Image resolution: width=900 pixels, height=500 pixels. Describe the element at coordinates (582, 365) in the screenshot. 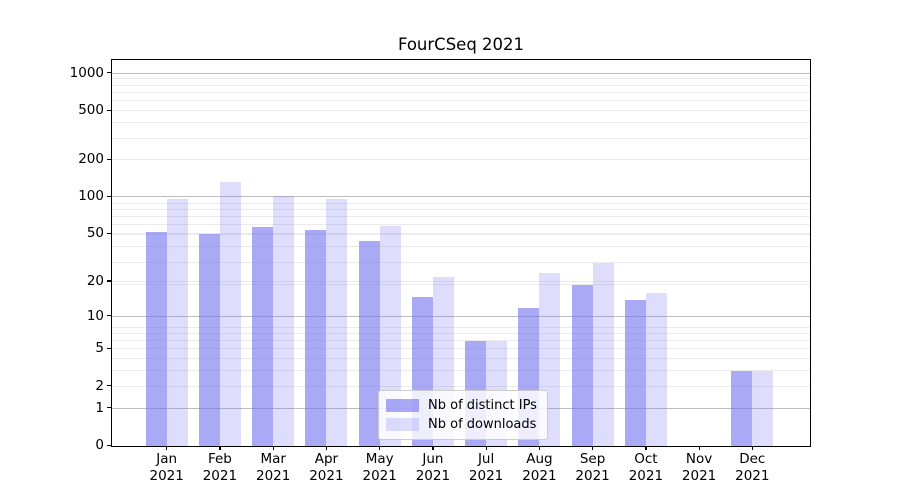

I see `bar-ips-sep` at that location.